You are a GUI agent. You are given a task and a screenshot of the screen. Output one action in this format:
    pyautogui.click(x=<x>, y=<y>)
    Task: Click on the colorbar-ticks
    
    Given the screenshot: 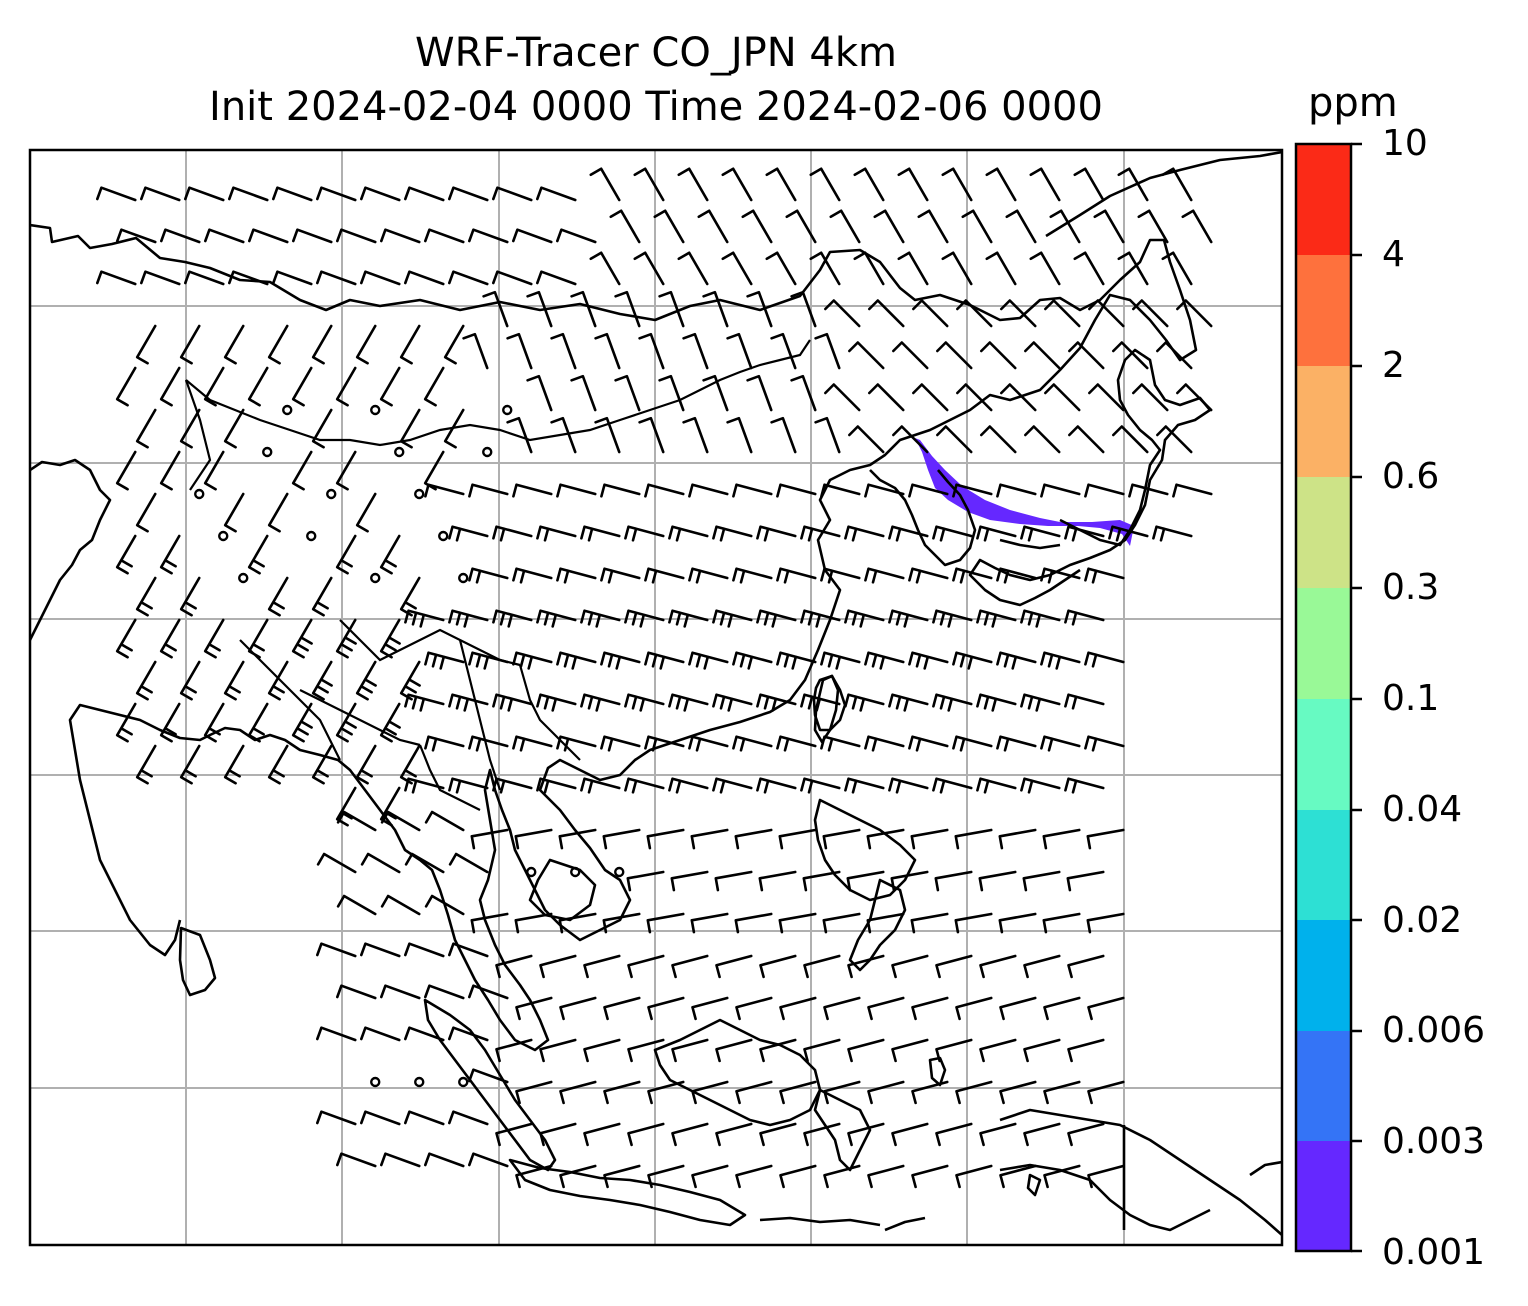 What is the action you would take?
    pyautogui.click(x=1356, y=697)
    